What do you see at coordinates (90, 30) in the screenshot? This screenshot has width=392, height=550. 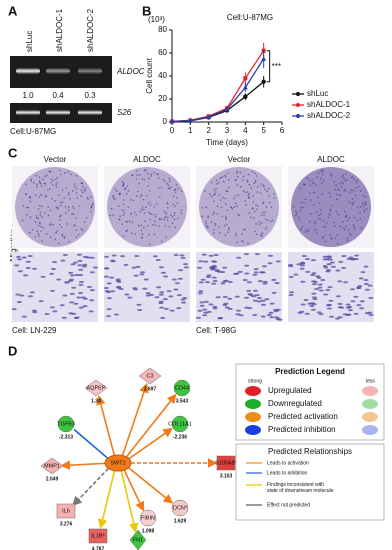 I see `lane-label: shALDOC-2` at bounding box center [90, 30].